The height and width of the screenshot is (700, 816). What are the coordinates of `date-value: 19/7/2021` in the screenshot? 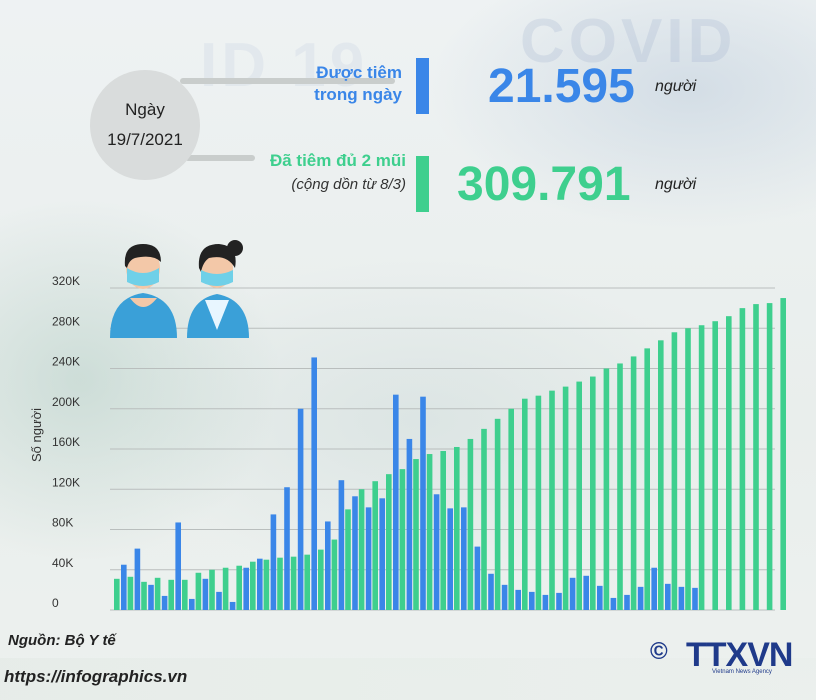 It's located at (145, 139).